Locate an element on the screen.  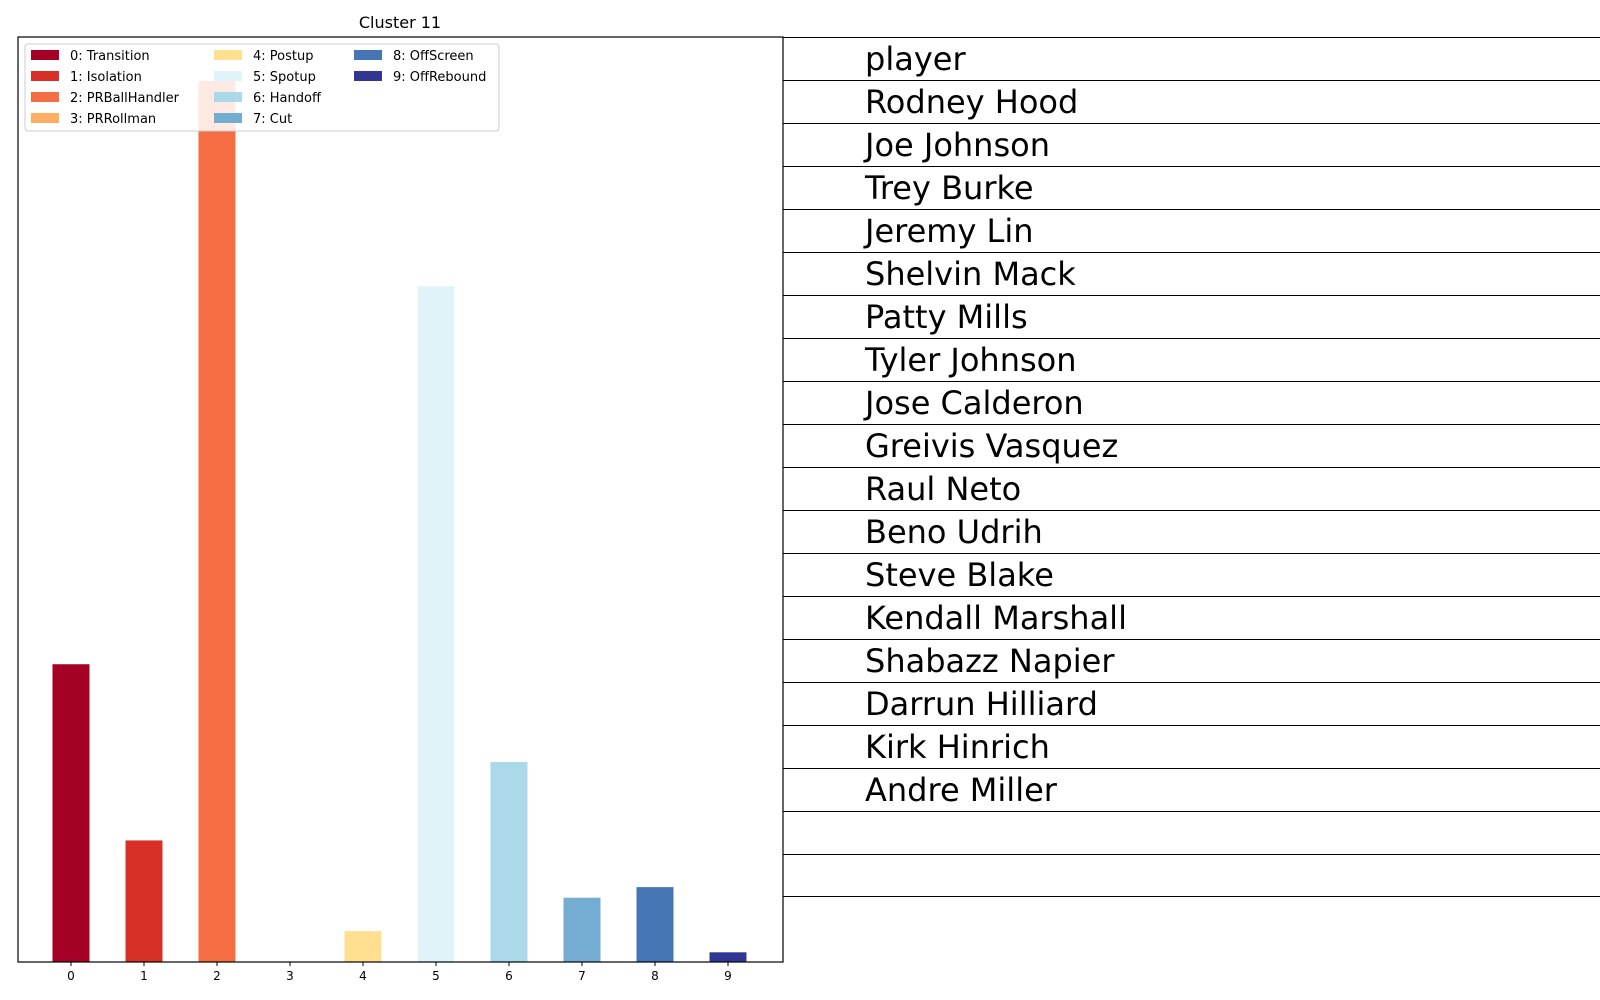
table-row: Beno Udrih is located at coordinates (1191, 532).